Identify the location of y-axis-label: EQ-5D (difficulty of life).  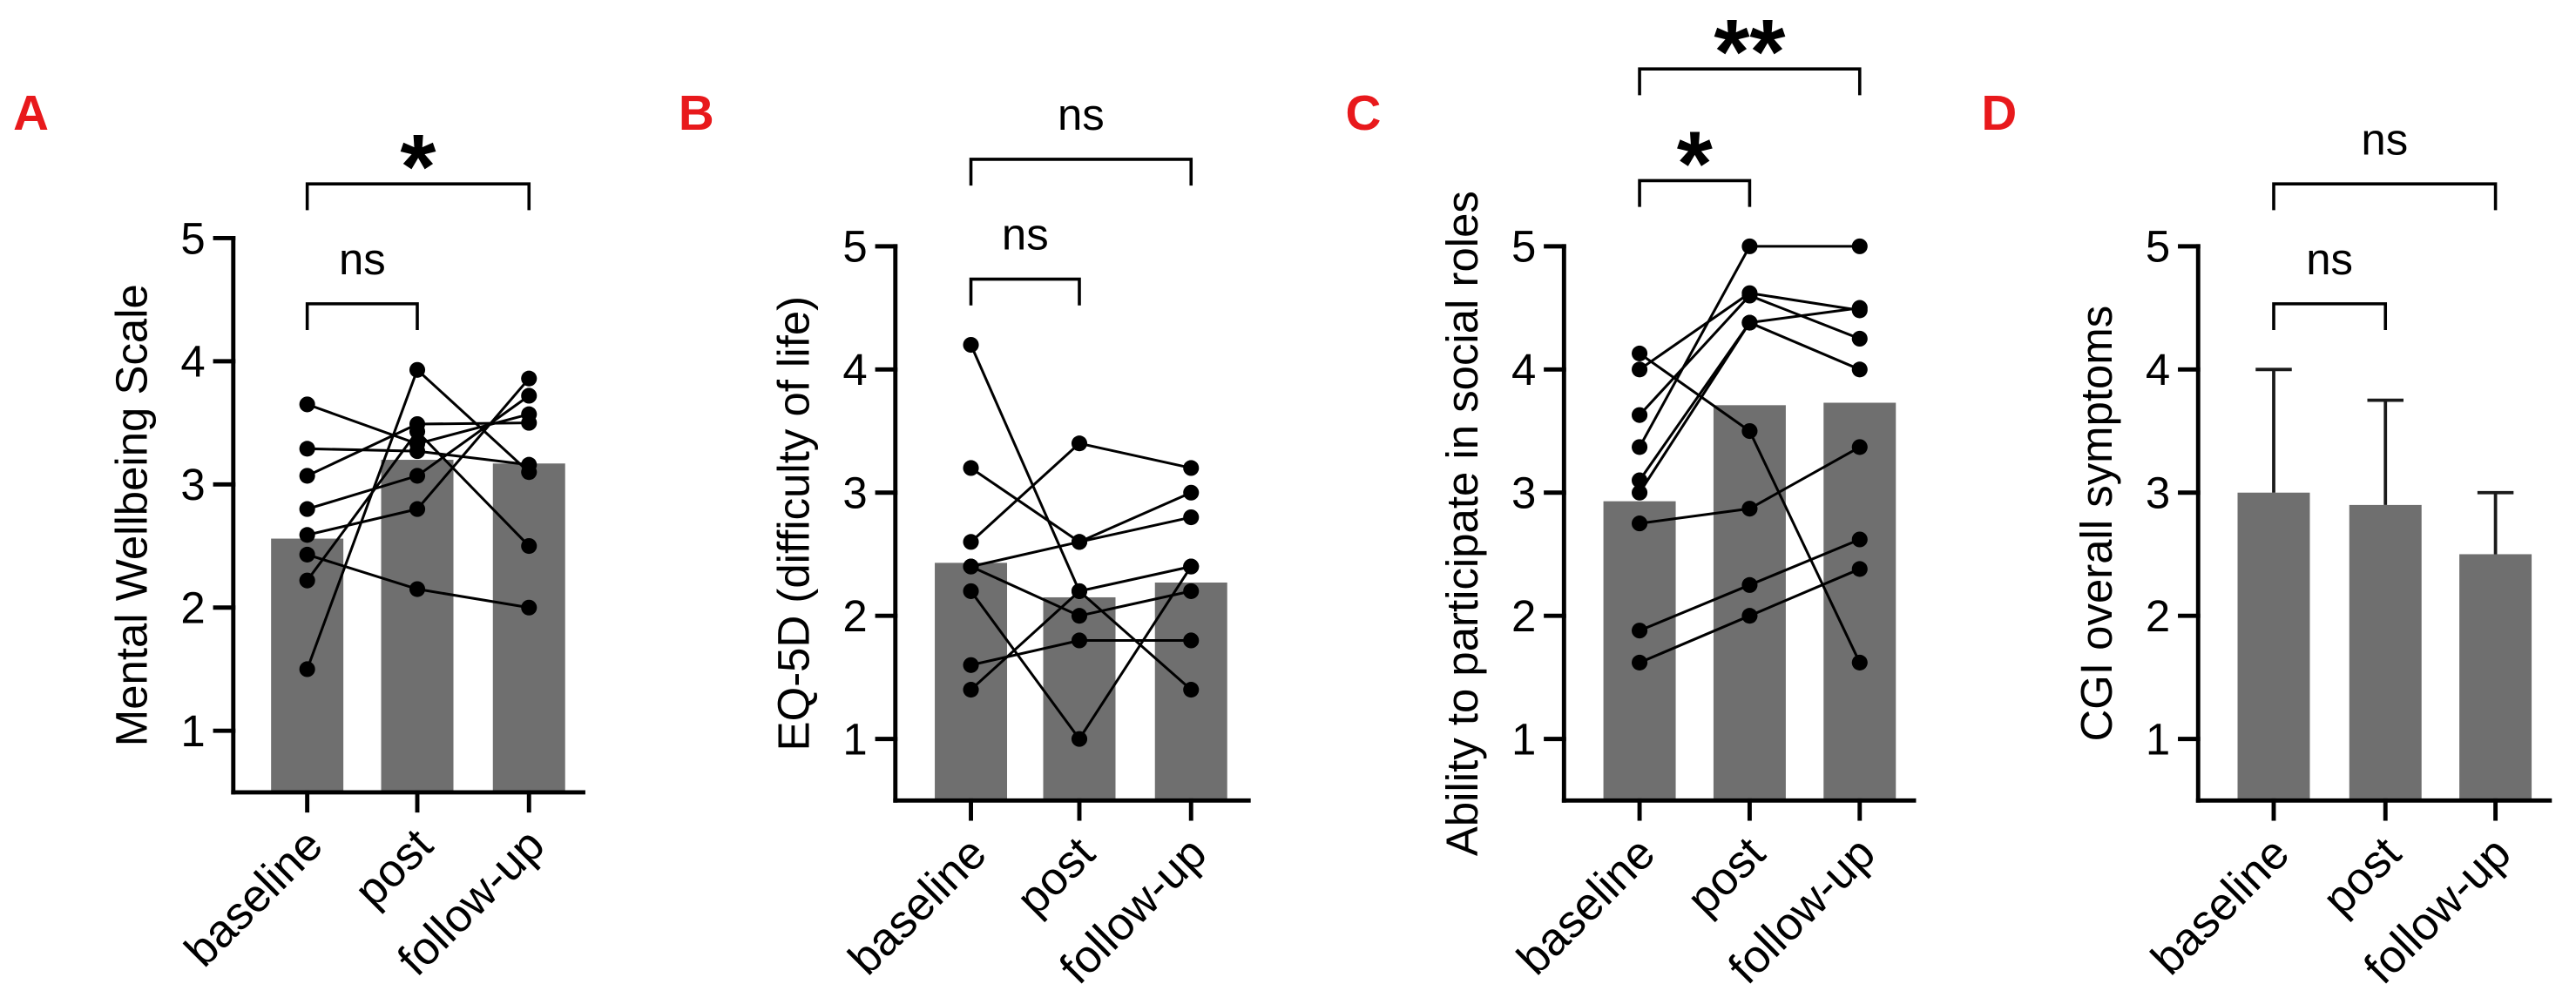
(794, 524).